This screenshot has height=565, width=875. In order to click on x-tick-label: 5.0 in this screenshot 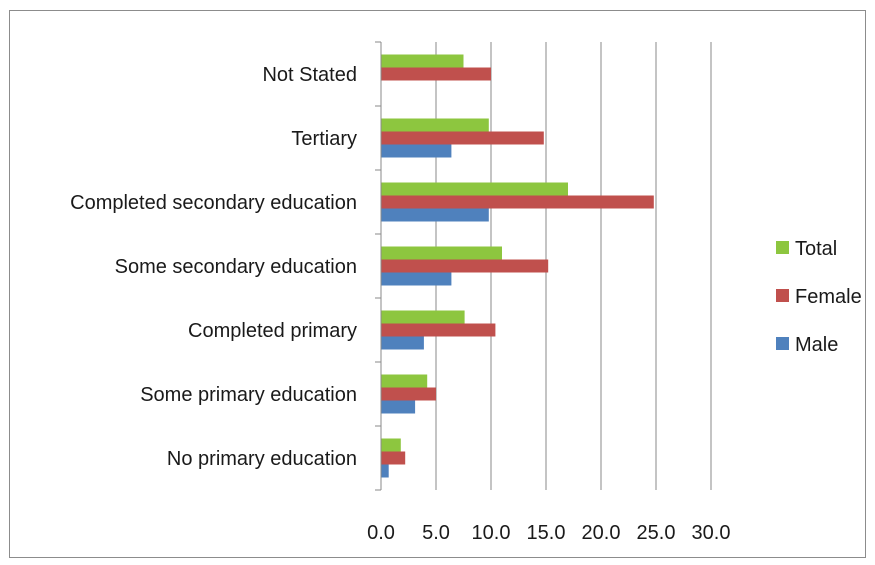, I will do `click(436, 533)`.